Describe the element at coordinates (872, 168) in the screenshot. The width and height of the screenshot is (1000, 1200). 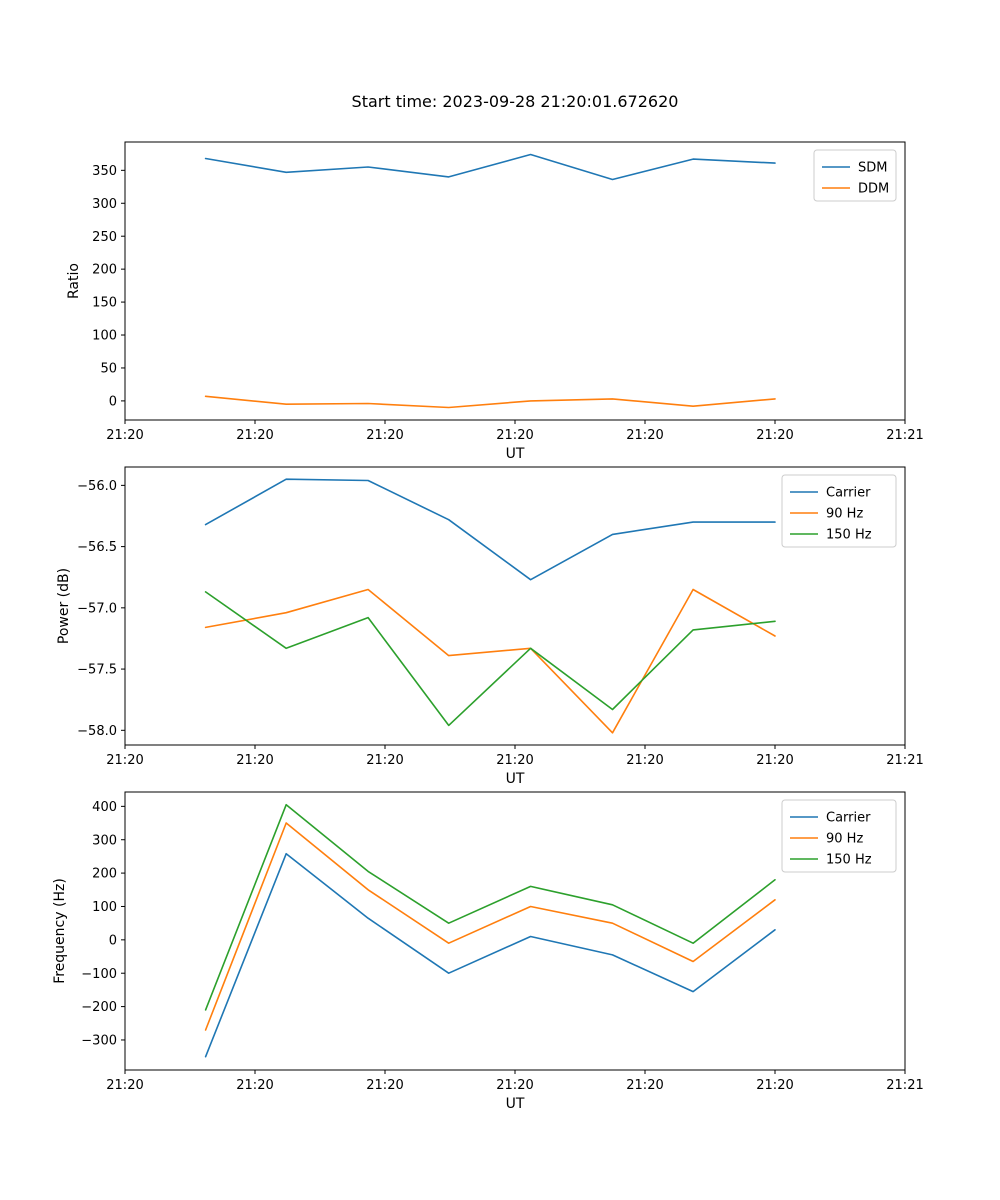
I see `legend-label: SDM` at that location.